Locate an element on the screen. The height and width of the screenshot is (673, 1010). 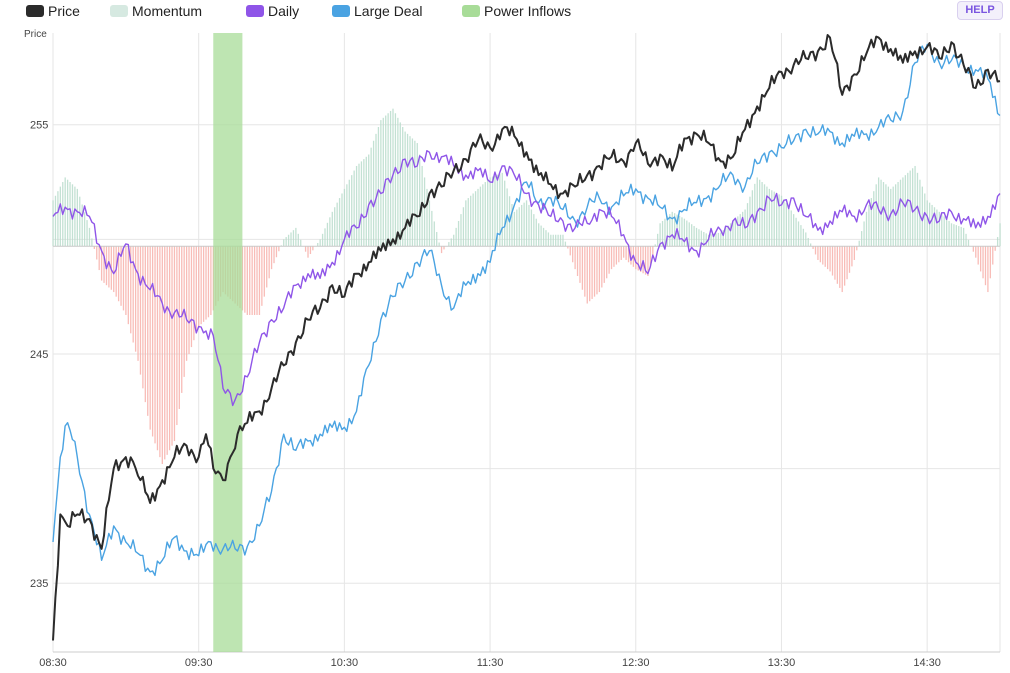
legend-item-price: Price is located at coordinates (53, 11).